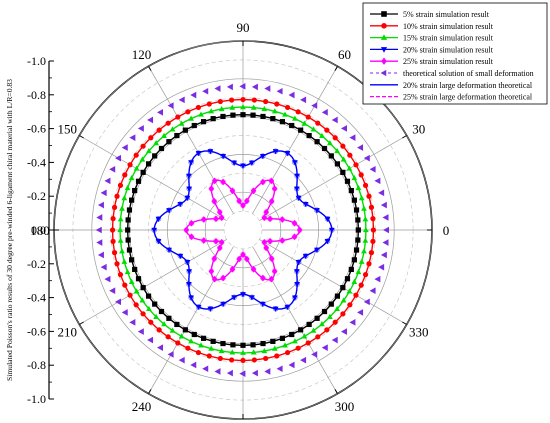  I want to click on legend-label: 25% strain large deformation theoretical, so click(468, 97).